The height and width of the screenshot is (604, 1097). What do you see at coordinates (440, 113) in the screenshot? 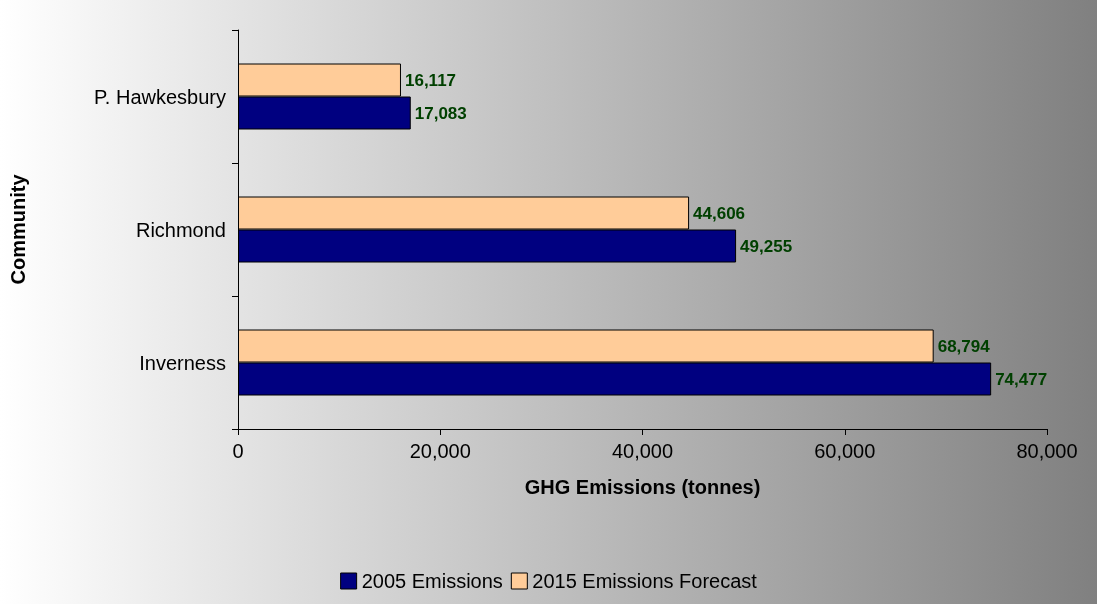
I see `data-label: 17,083` at bounding box center [440, 113].